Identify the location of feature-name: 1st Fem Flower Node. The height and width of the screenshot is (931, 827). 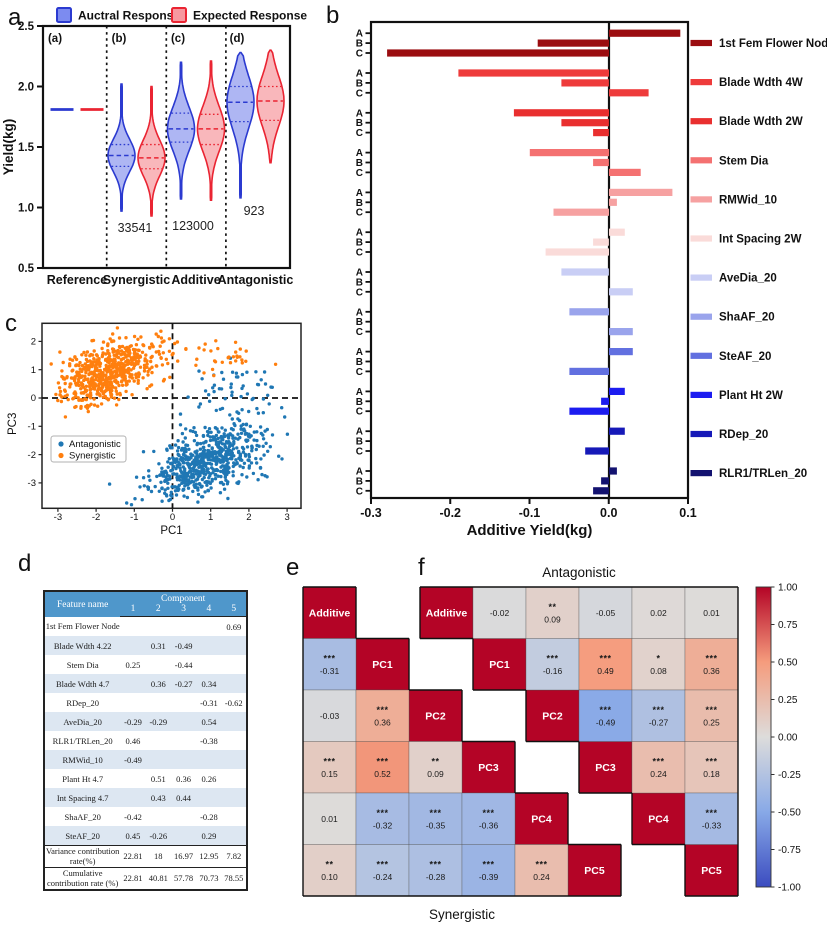
(82, 626).